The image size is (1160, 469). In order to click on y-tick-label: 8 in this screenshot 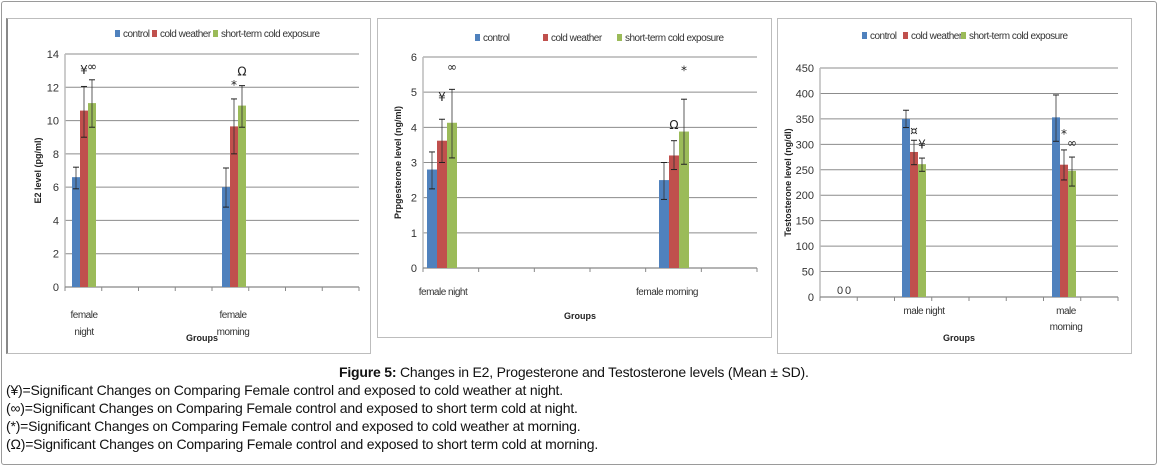, I will do `click(56, 155)`.